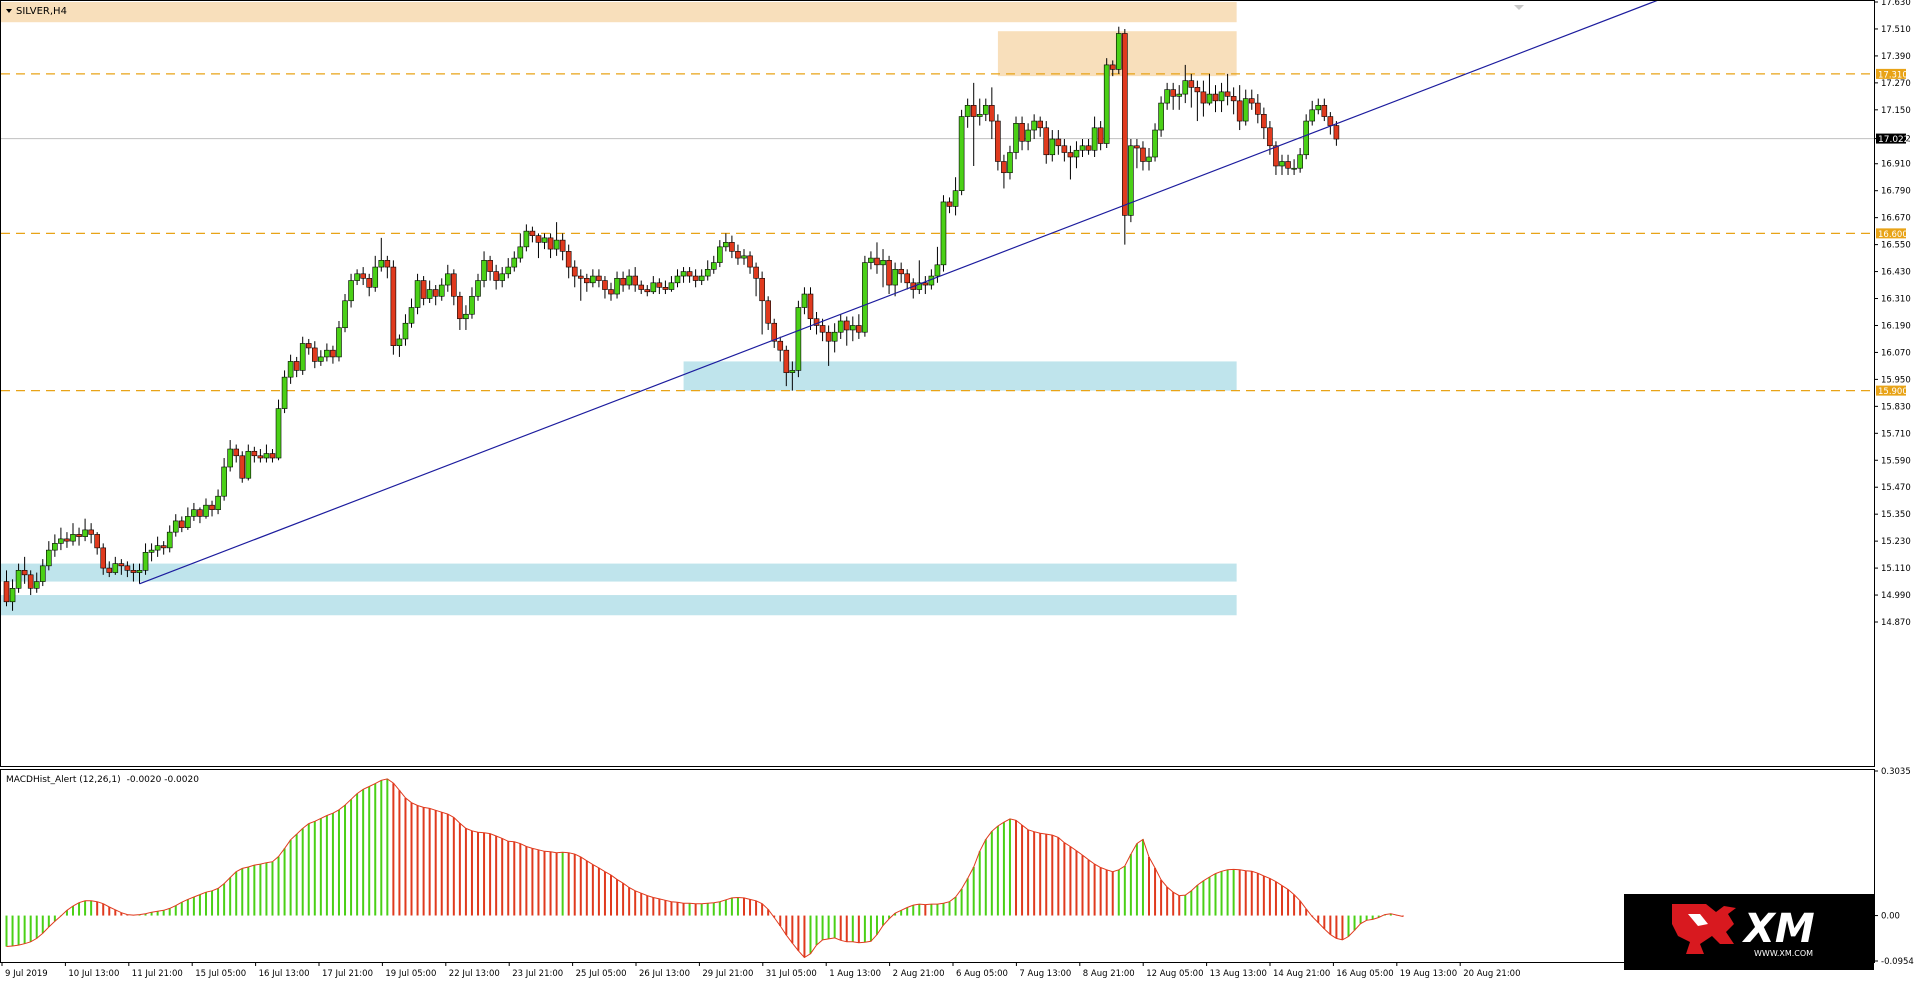 This screenshot has height=987, width=1917. Describe the element at coordinates (1301, 974) in the screenshot. I see `time-tick-label: 14 Aug 21:00` at that location.